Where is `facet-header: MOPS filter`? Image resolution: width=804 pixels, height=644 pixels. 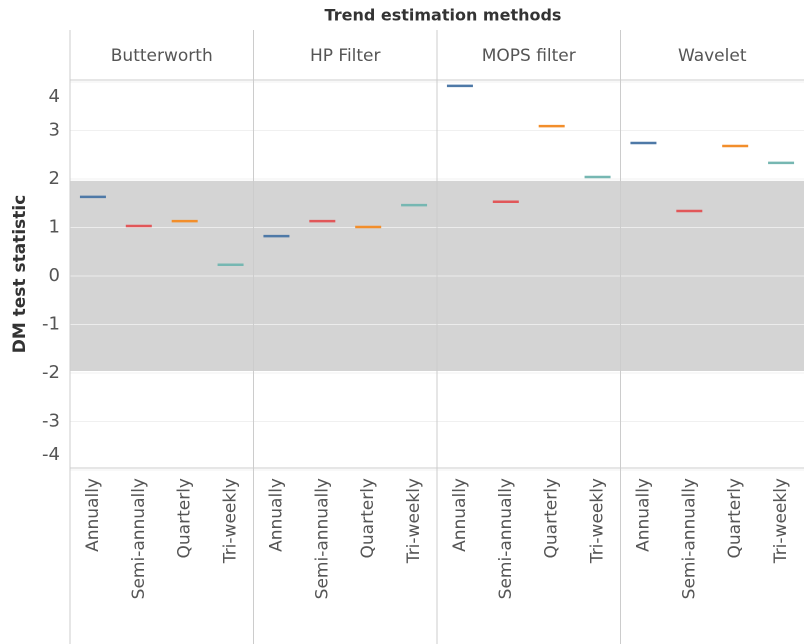 facet-header: MOPS filter is located at coordinates (529, 56).